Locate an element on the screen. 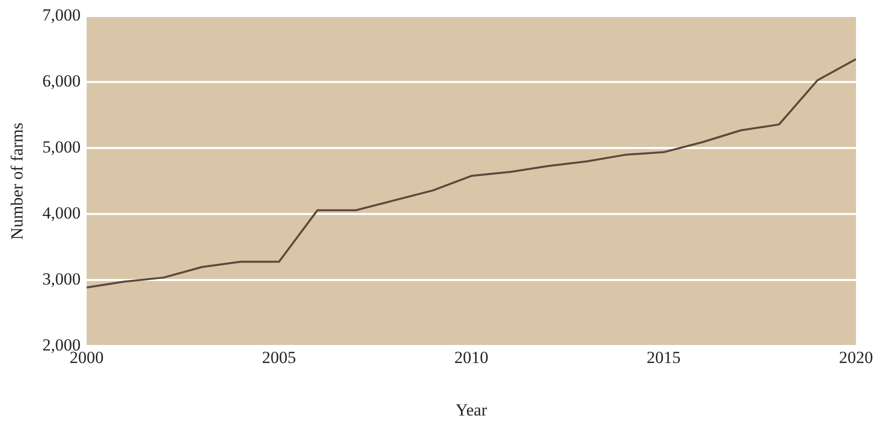  y-tick-label: 5,000 is located at coordinates (61, 147).